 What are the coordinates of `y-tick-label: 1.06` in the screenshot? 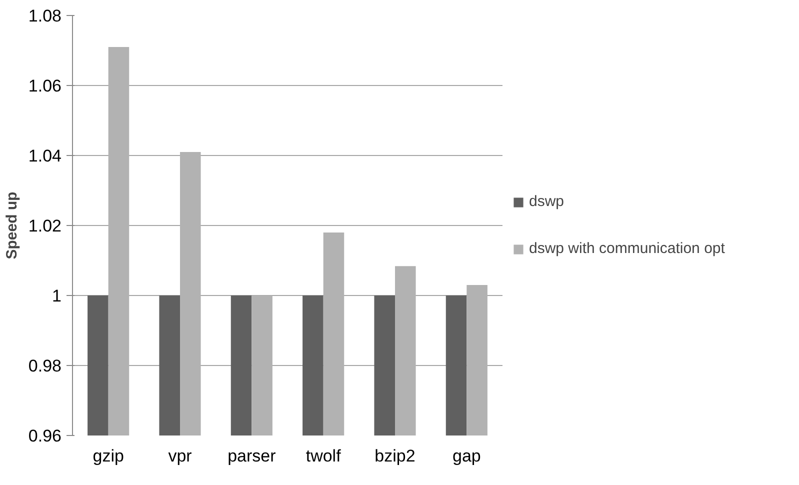 It's located at (45, 86).